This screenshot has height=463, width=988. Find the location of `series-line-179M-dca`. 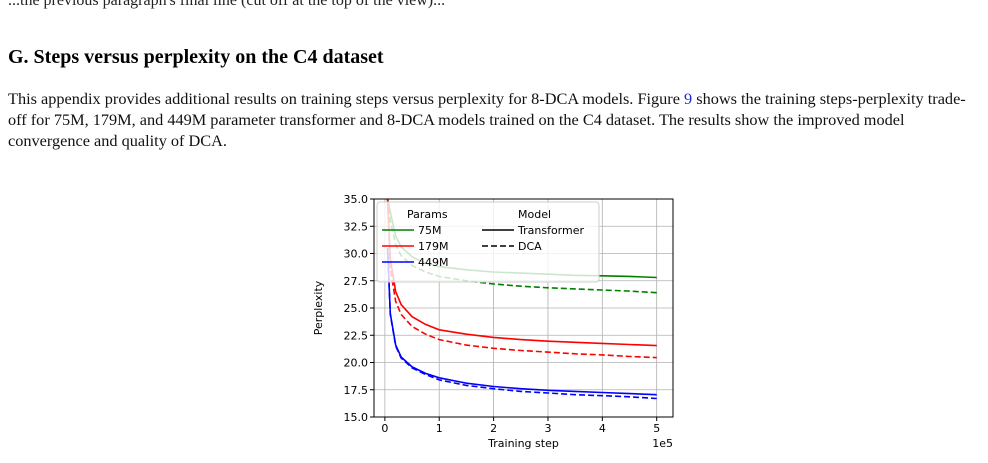

series-line-179M-dca is located at coordinates (521, 279).